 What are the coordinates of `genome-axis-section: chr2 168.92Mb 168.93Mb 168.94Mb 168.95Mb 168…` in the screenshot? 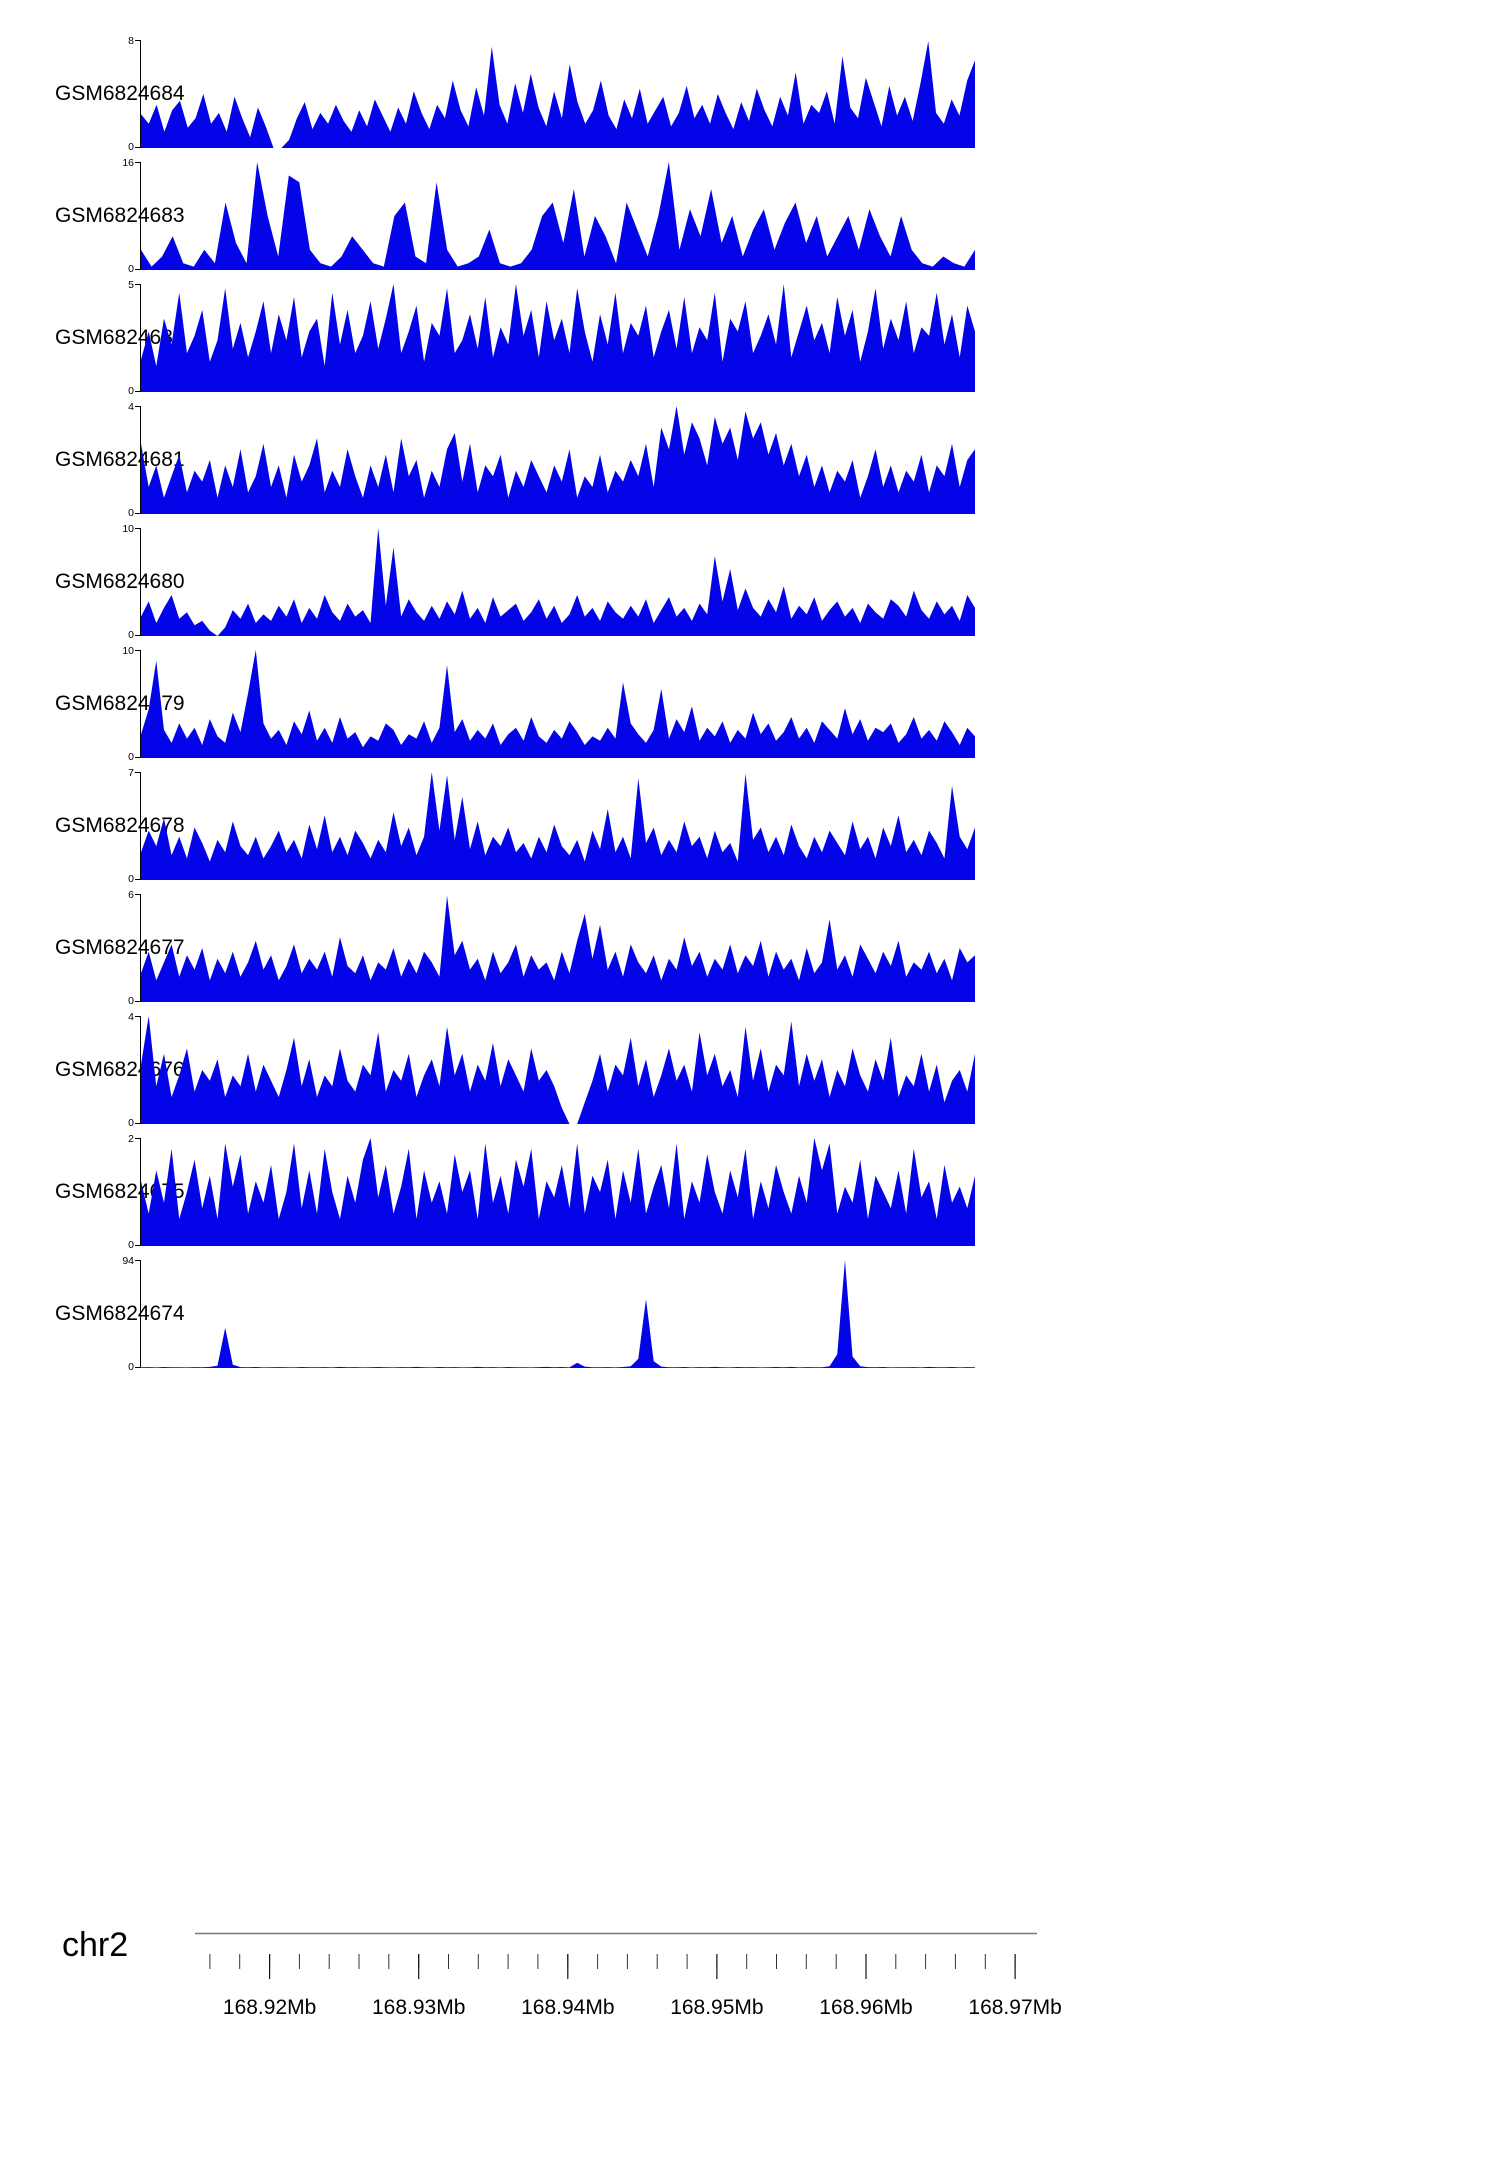 It's located at (750, 2044).